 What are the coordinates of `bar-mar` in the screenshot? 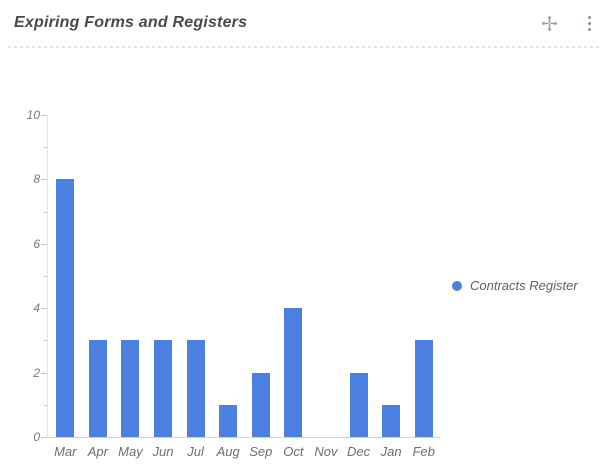 It's located at (65, 308).